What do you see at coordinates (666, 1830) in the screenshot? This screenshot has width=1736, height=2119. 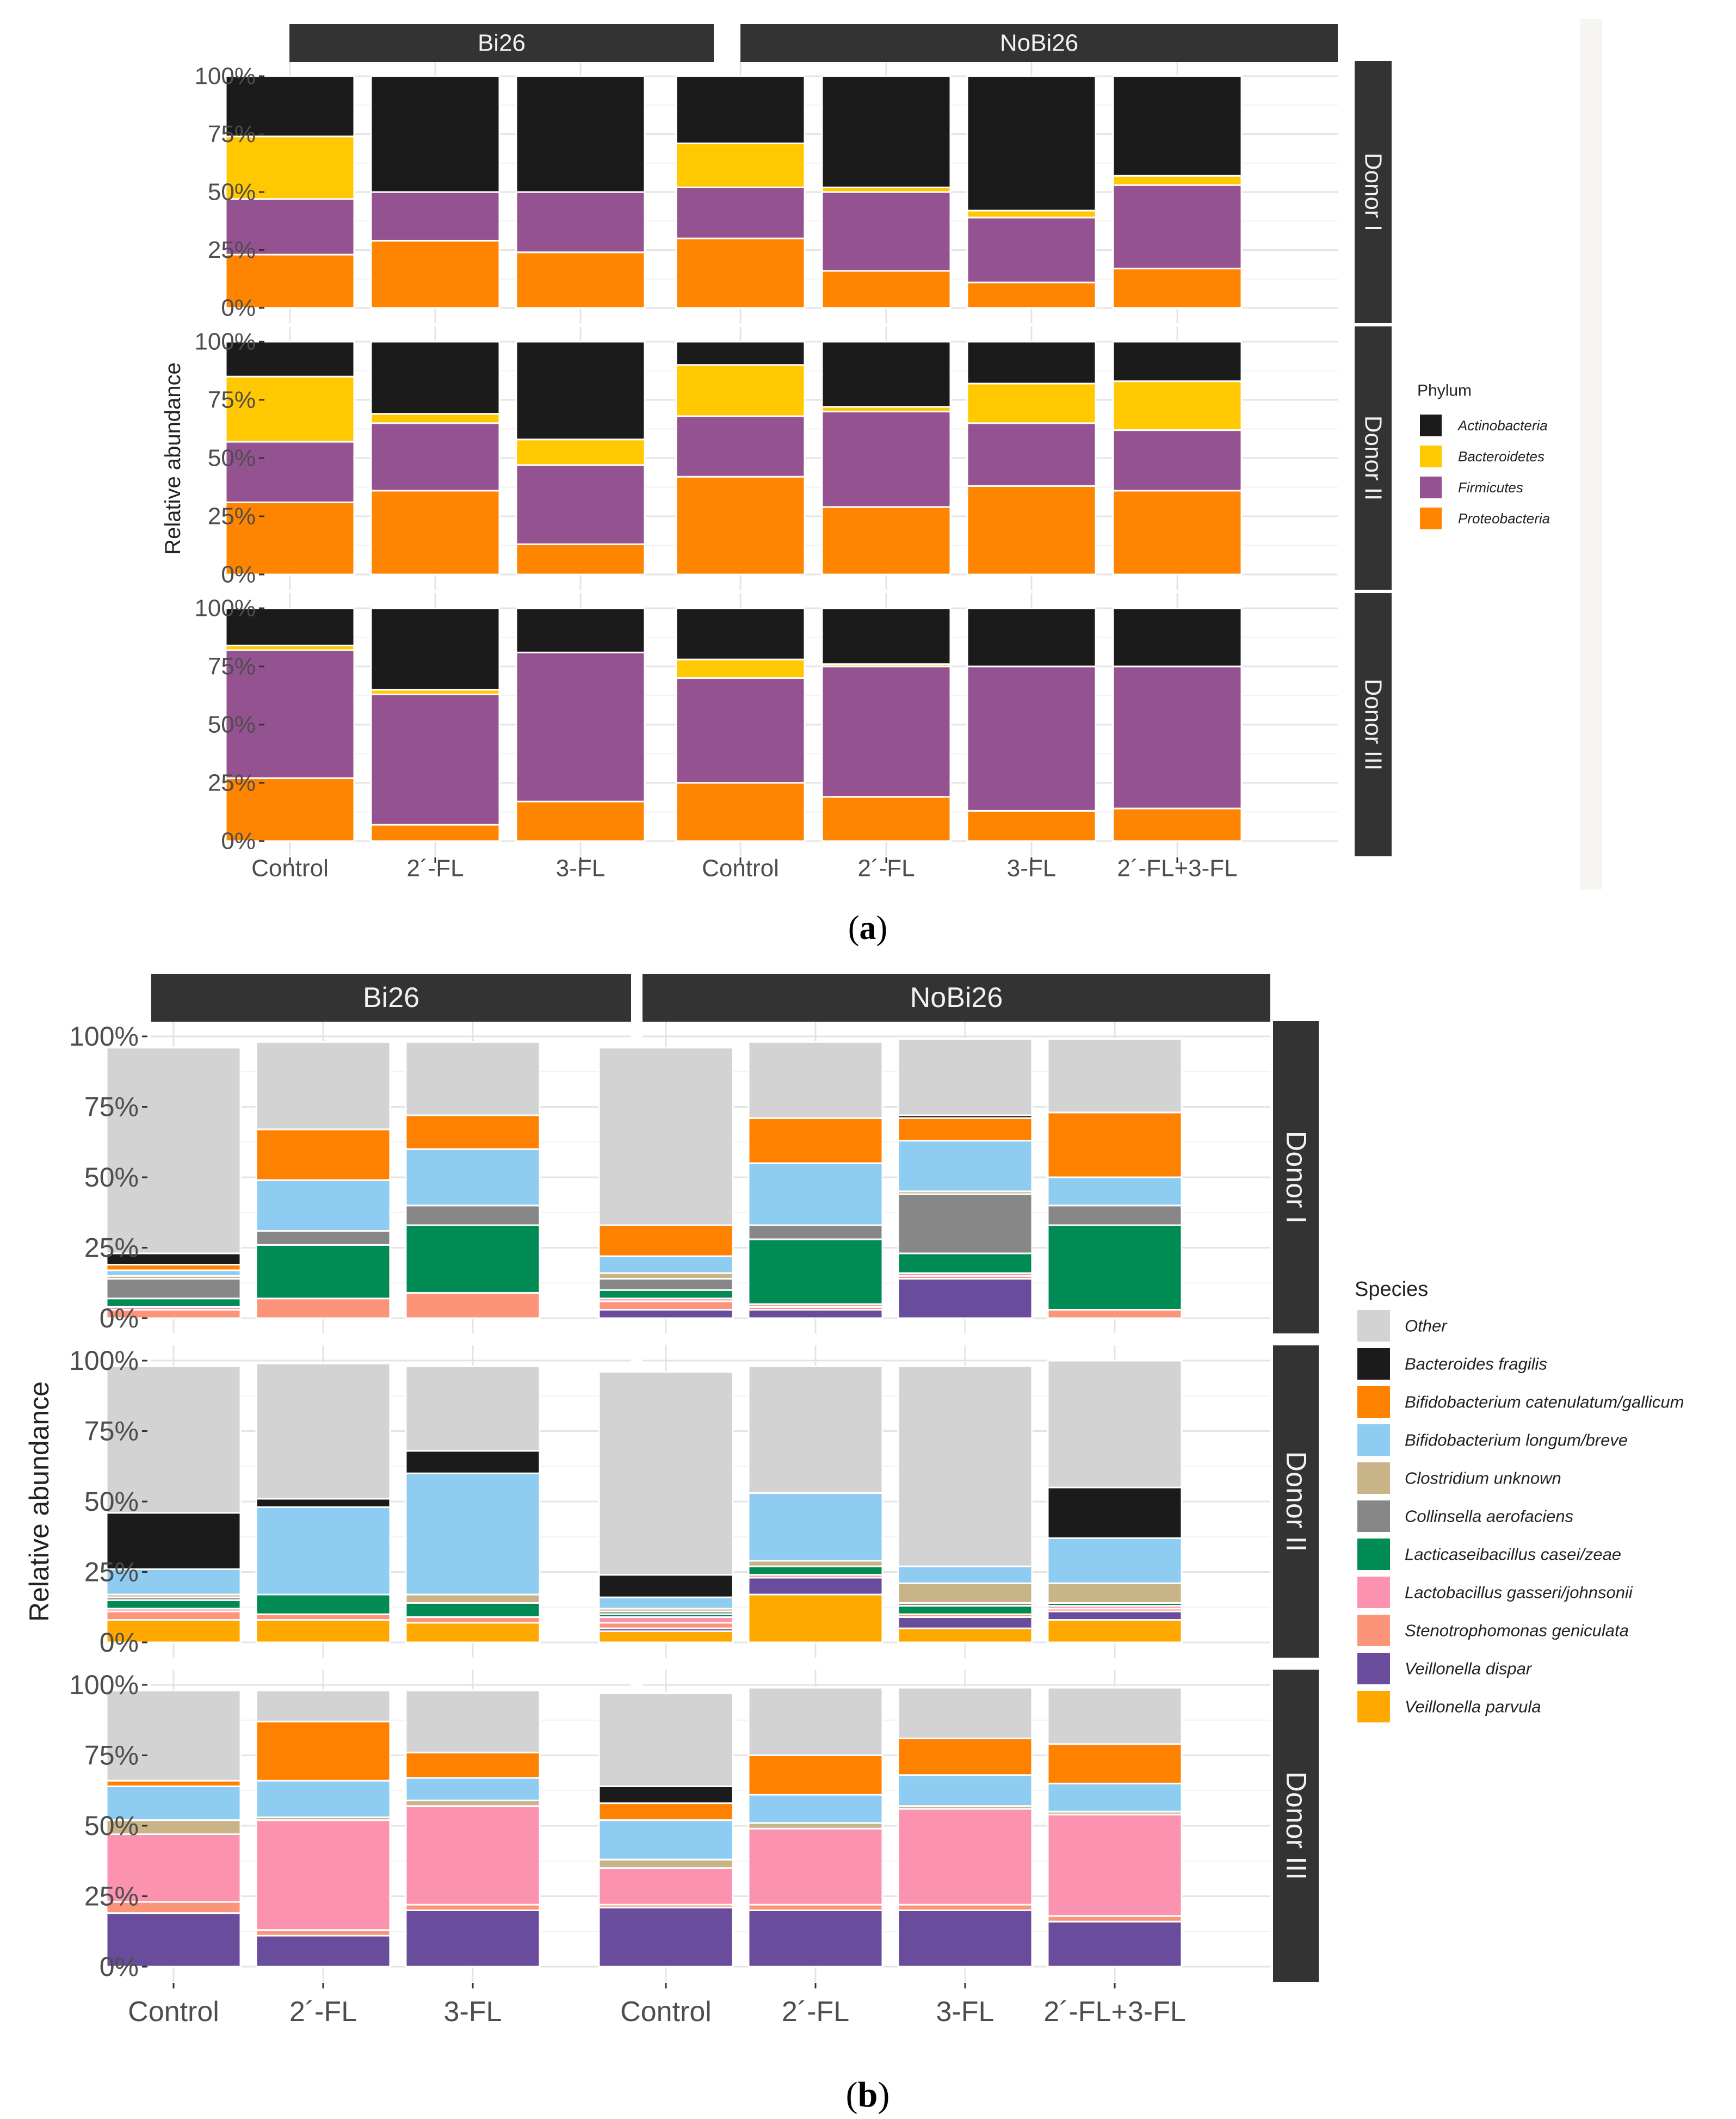 I see `bar-stack-donor-iii-nobi26-control` at bounding box center [666, 1830].